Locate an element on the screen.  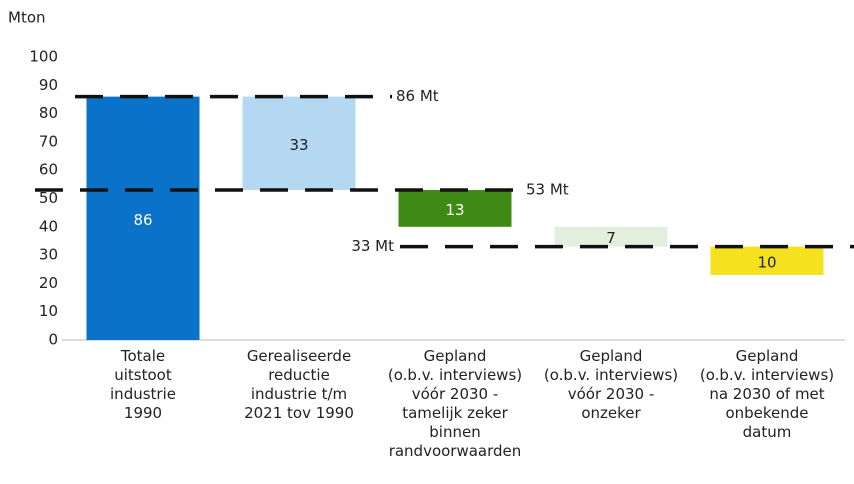
y-tick-label: 70 is located at coordinates (48, 141).